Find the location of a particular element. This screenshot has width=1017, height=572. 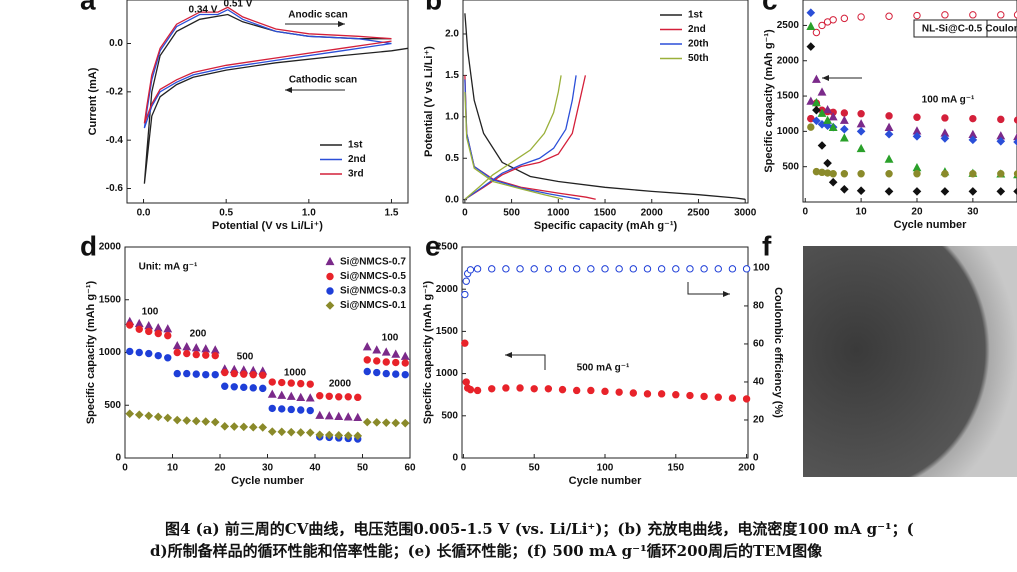

annotation: 100 is located at coordinates (390, 338).